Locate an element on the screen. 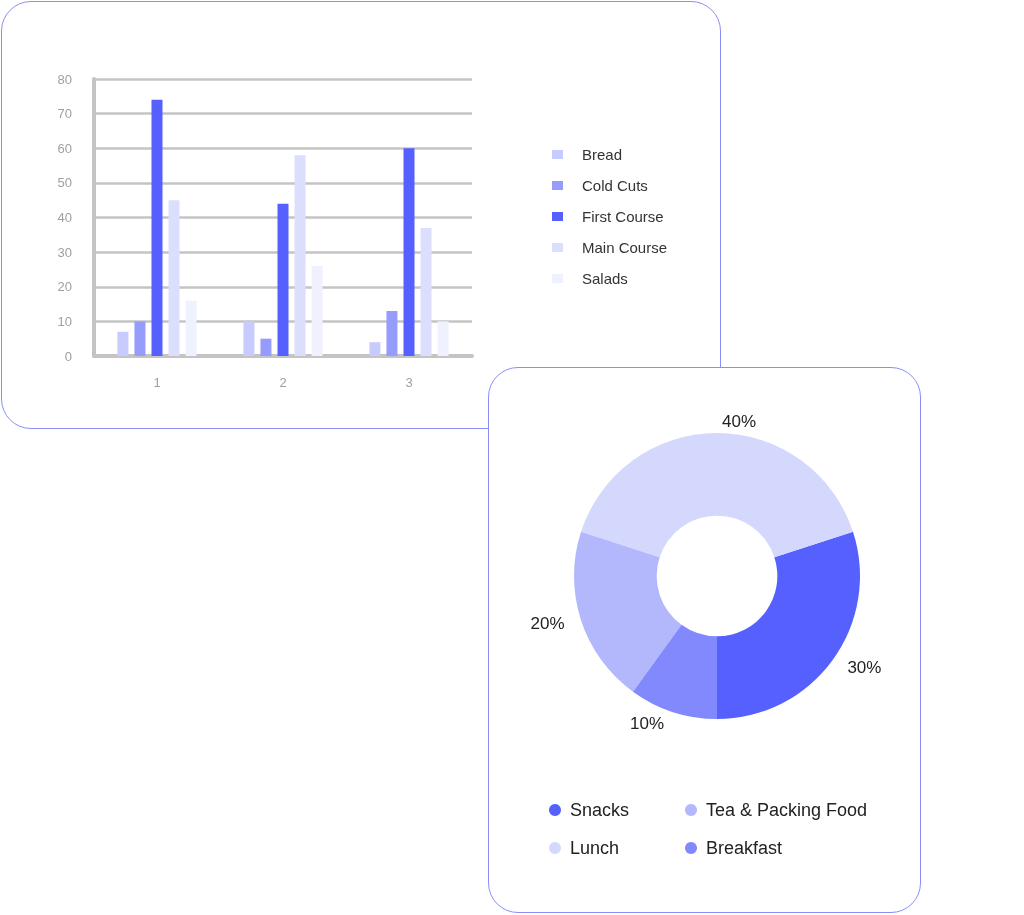  legend-label: Cold Cuts is located at coordinates (615, 185).